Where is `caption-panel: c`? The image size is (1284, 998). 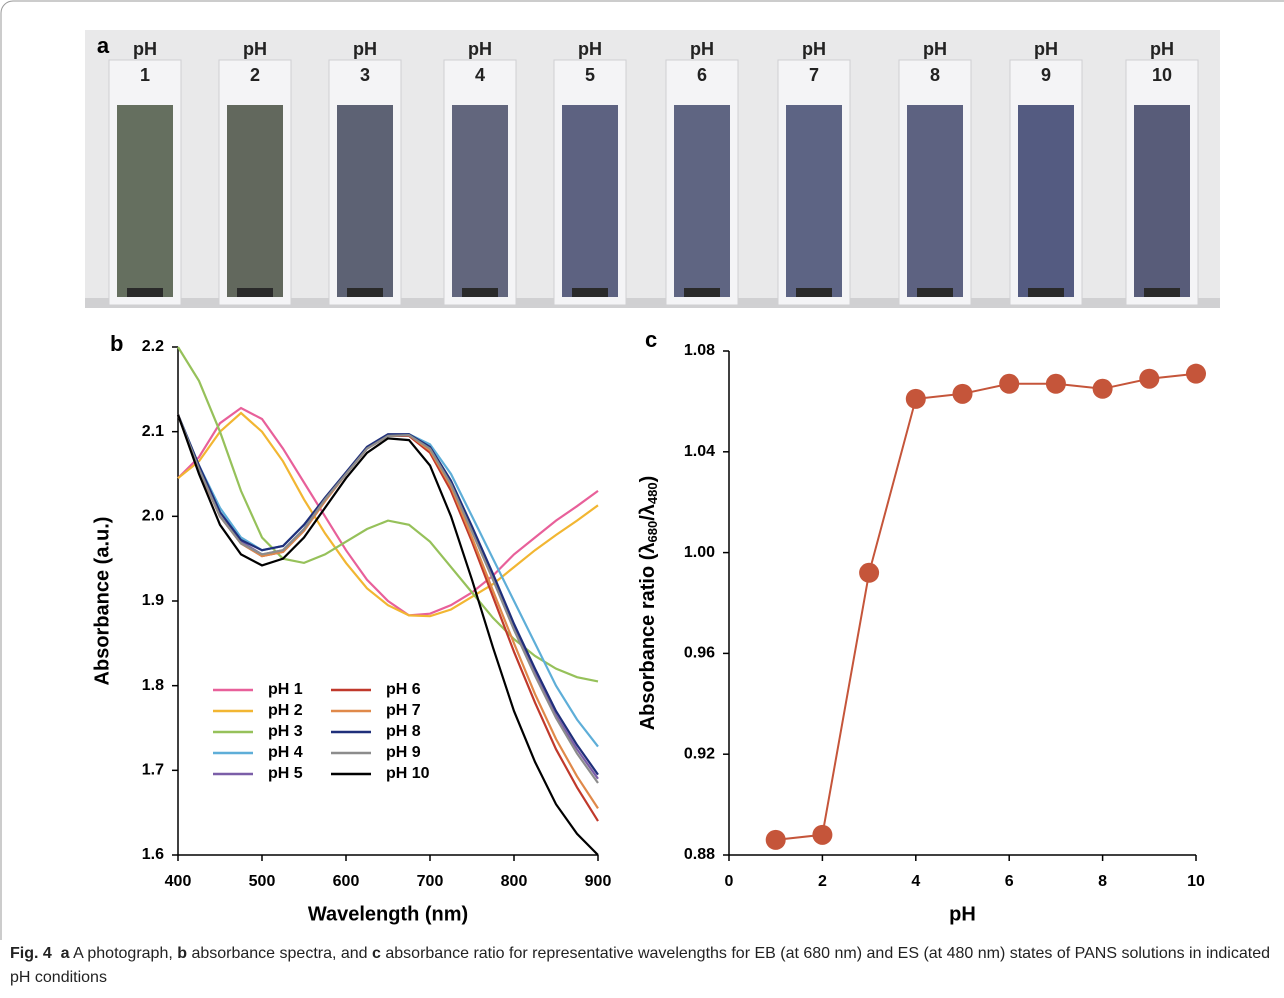
caption-panel: c is located at coordinates (376, 953).